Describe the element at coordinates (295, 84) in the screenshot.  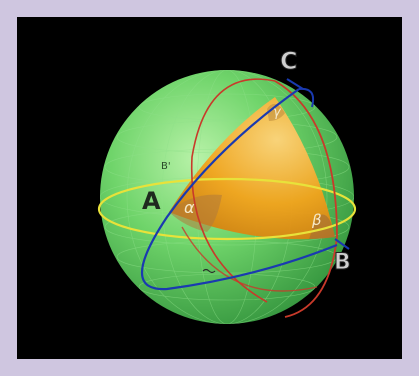
I see `blue-extension-c` at that location.